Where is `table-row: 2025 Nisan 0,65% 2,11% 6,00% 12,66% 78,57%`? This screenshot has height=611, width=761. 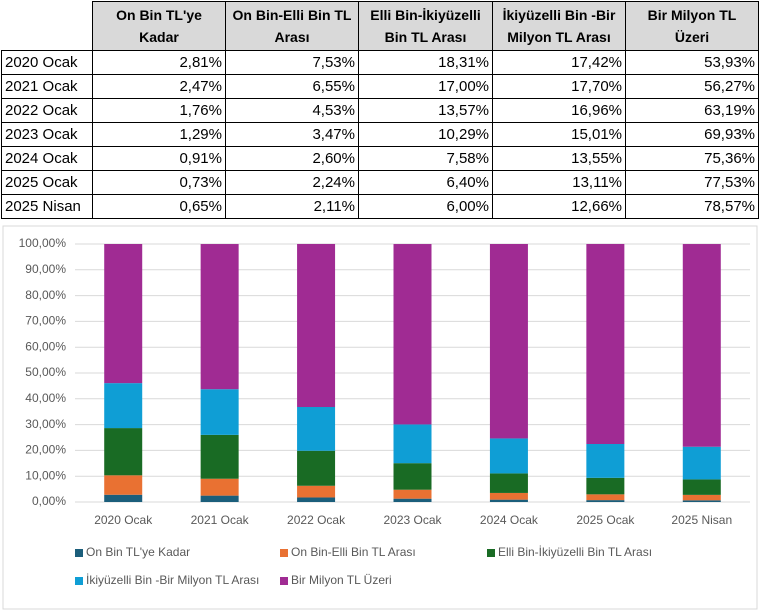
table-row: 2025 Nisan 0,65% 2,11% 6,00% 12,66% 78,57% is located at coordinates (380, 206).